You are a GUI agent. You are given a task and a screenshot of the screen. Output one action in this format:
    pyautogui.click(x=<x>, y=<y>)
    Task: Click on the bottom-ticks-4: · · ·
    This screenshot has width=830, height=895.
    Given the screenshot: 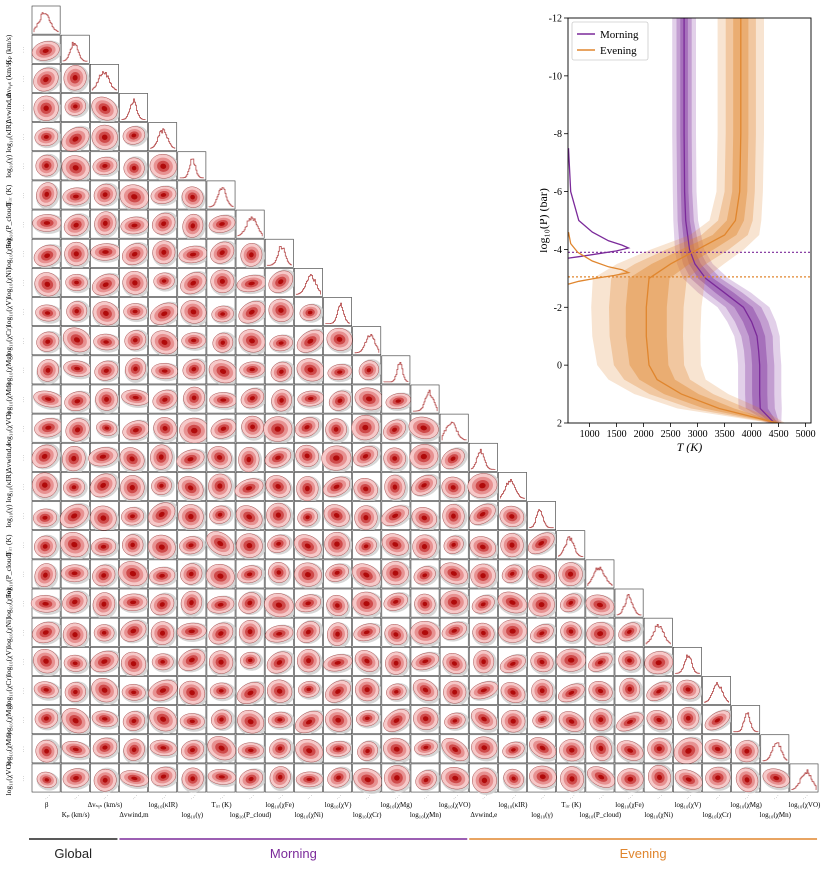 What is the action you would take?
    pyautogui.click(x=164, y=797)
    